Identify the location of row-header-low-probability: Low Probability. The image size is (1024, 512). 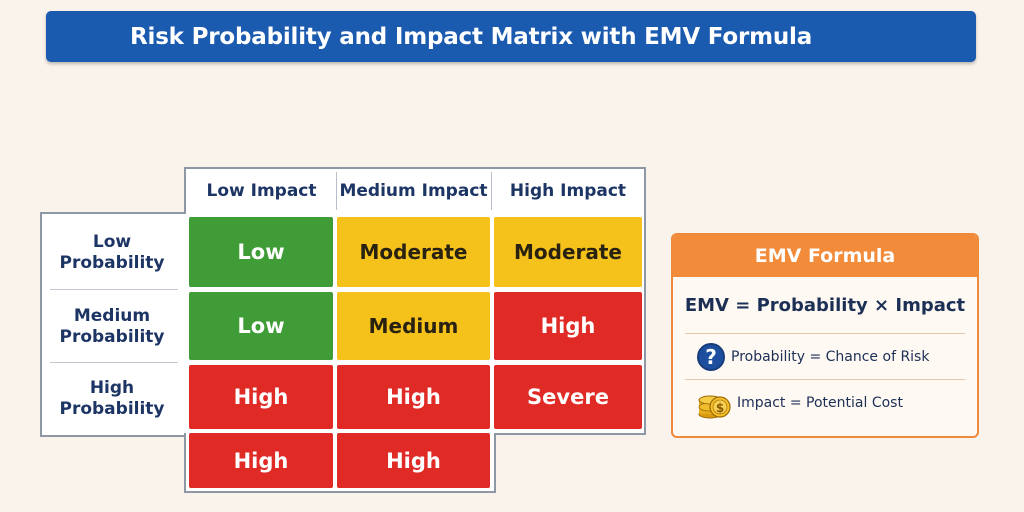
(112, 253).